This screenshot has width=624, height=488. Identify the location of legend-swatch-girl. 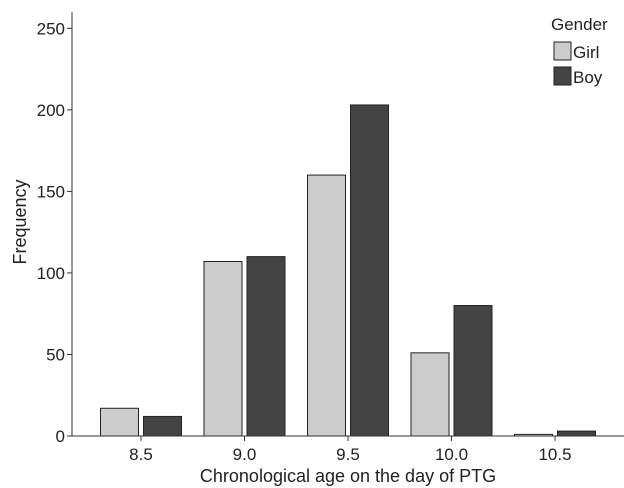
(562, 51).